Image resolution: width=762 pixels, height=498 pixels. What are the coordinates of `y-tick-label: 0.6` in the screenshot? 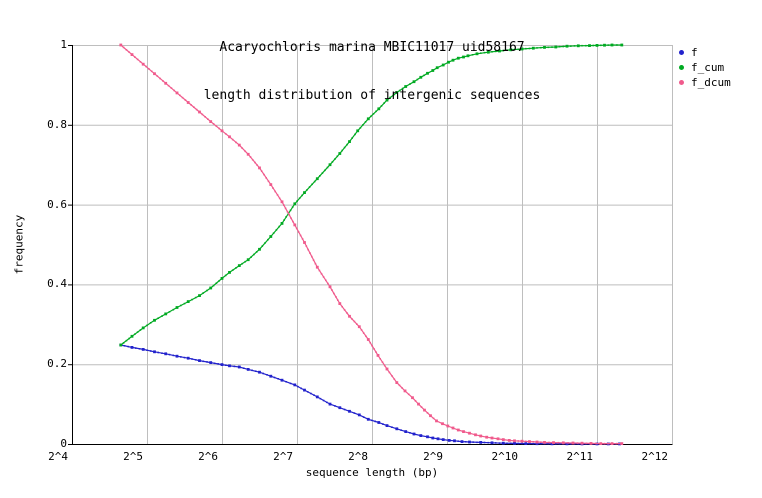 It's located at (57, 204).